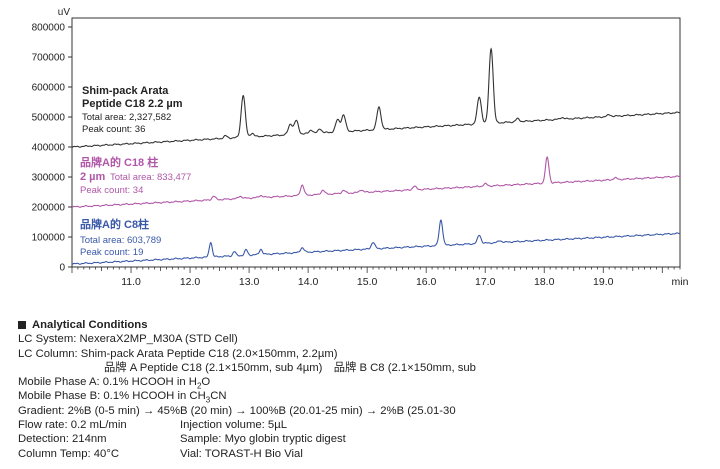 This screenshot has height=469, width=720. I want to click on x-unit-label: min, so click(680, 282).